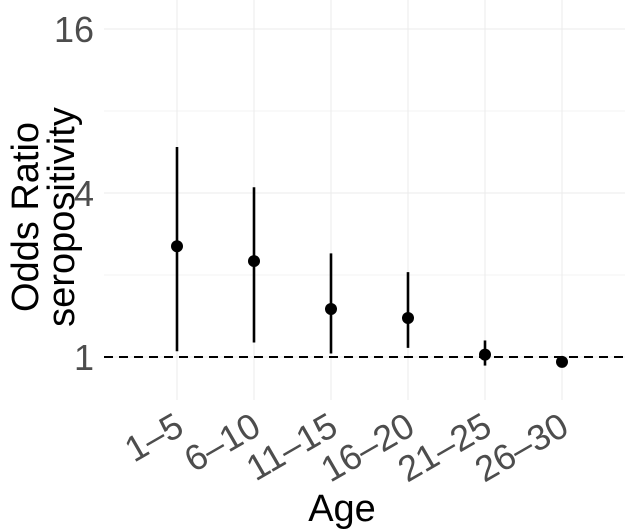 The image size is (625, 532). What do you see at coordinates (84, 357) in the screenshot?
I see `y-tick-label: 1` at bounding box center [84, 357].